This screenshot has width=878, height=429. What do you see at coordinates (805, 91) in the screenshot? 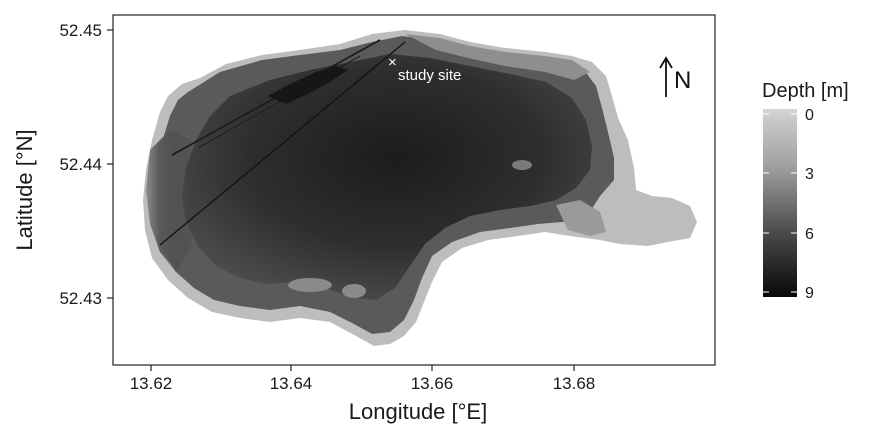
I see `legend-title: Depth [m]` at bounding box center [805, 91].